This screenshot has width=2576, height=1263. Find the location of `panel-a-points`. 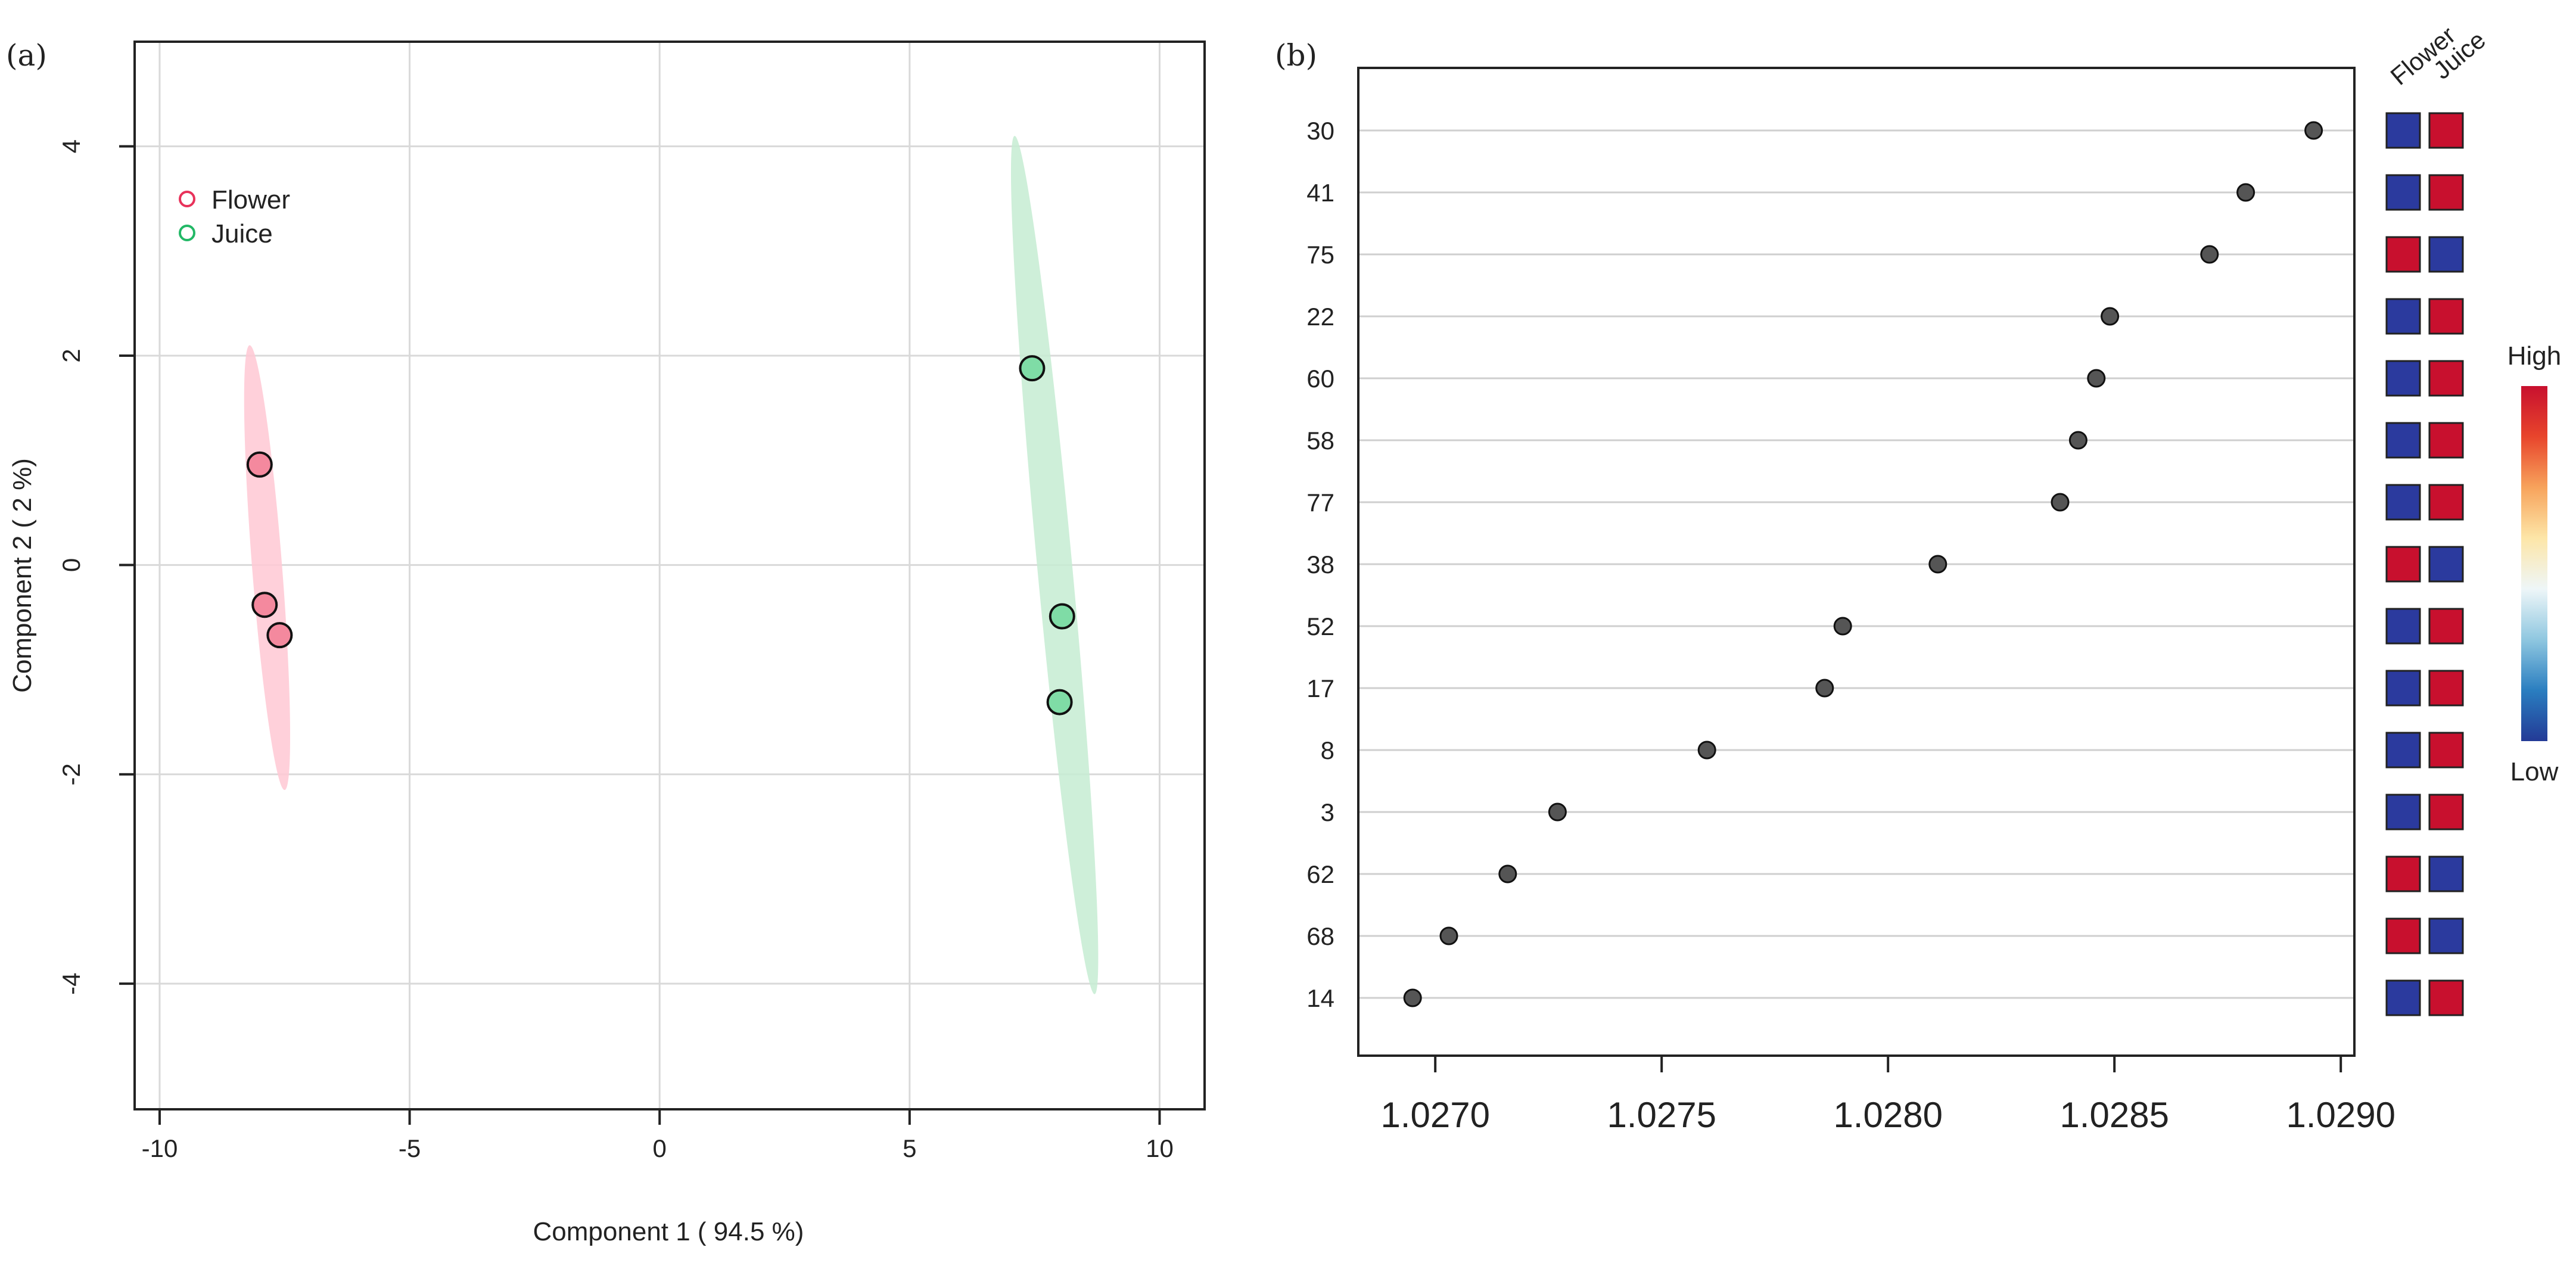

panel-a-points is located at coordinates (660, 535).